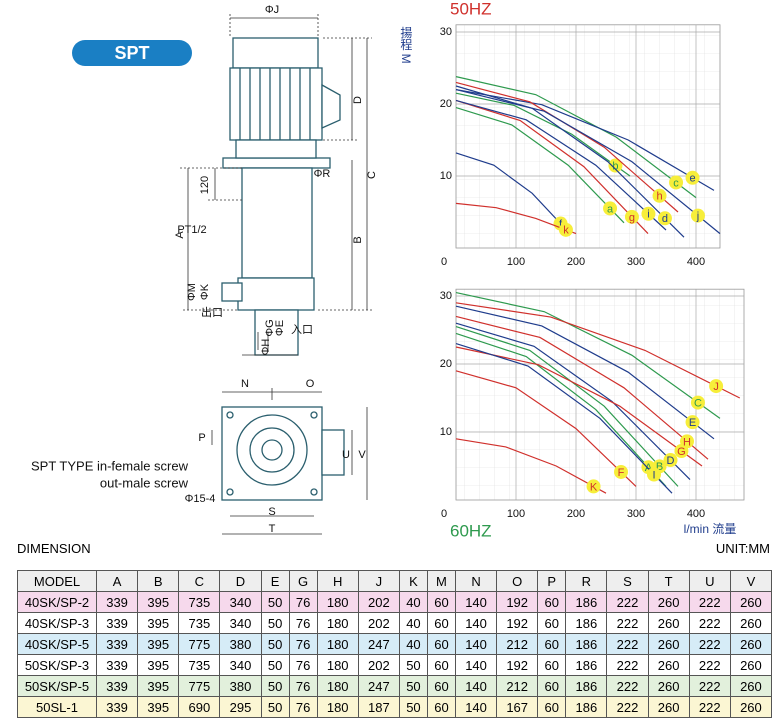 This screenshot has height=722, width=780. I want to click on curve-label: J, so click(716, 387).